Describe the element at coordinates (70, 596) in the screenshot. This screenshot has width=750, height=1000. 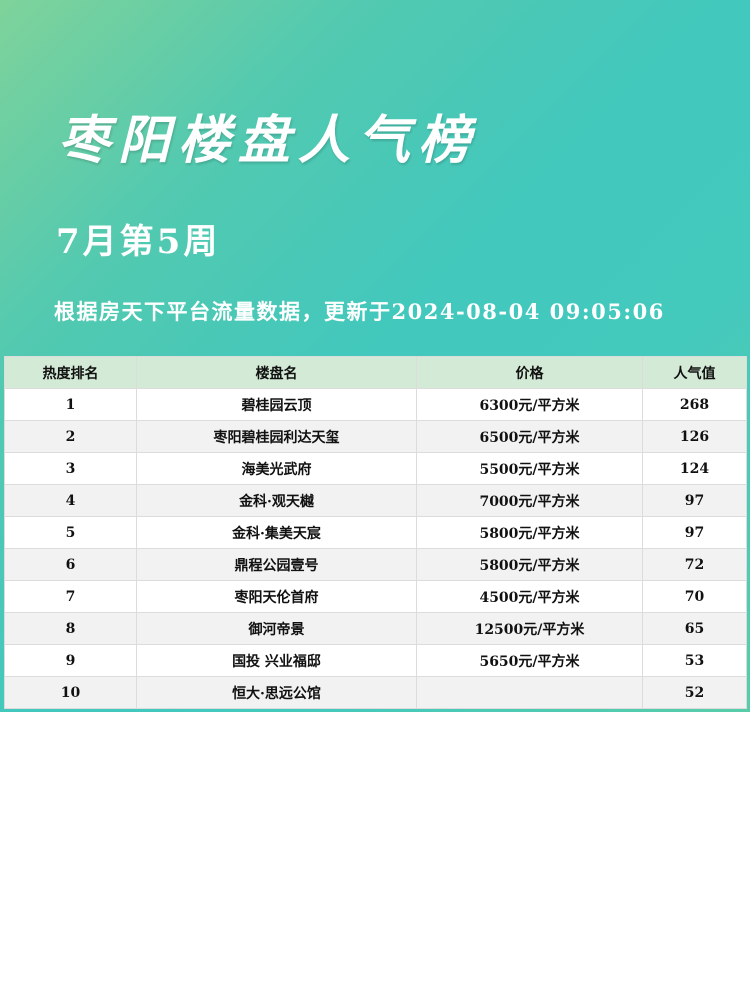
I see `rank-cell: 7` at that location.